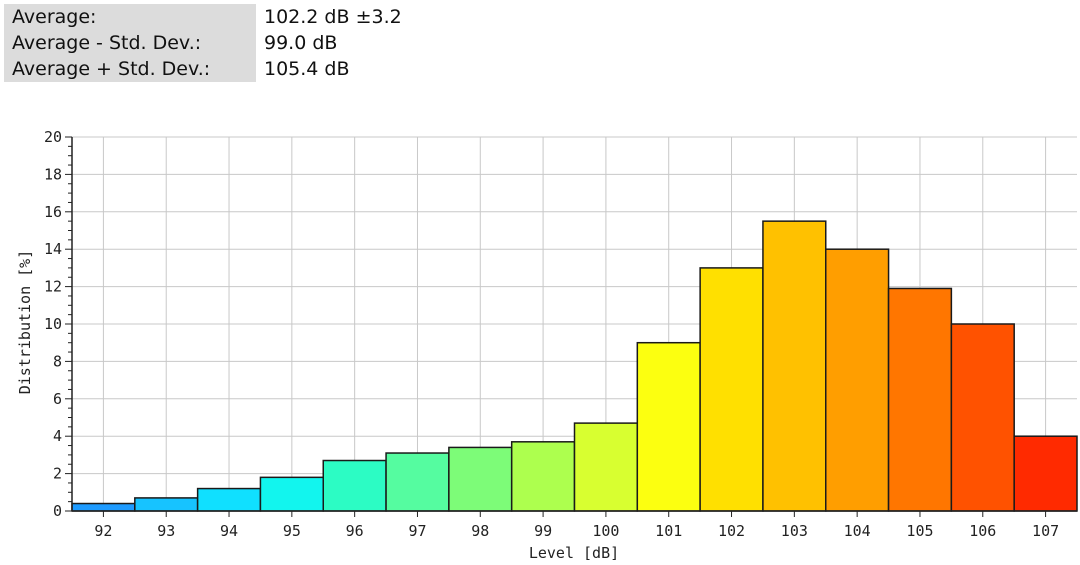  I want to click on x-tick-label: 103, so click(794, 531).